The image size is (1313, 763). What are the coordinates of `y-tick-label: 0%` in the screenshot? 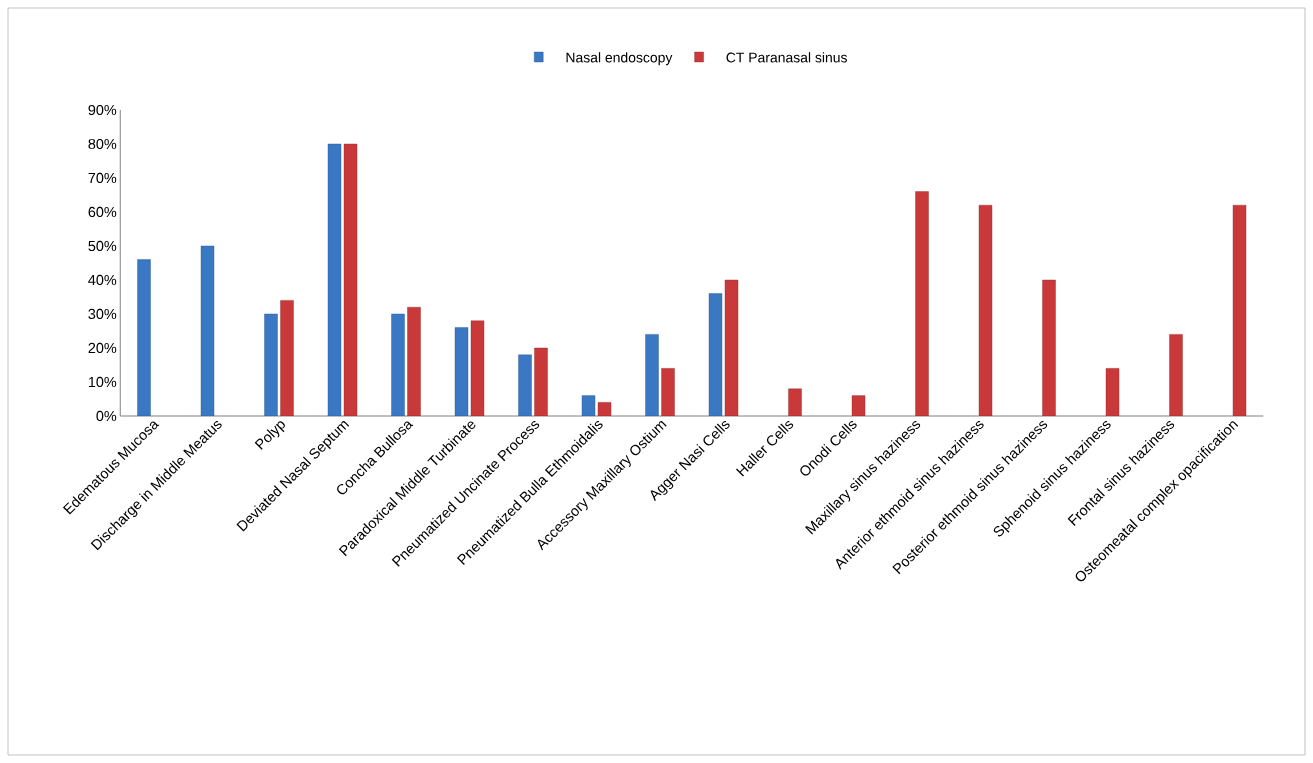 It's located at (106, 416).